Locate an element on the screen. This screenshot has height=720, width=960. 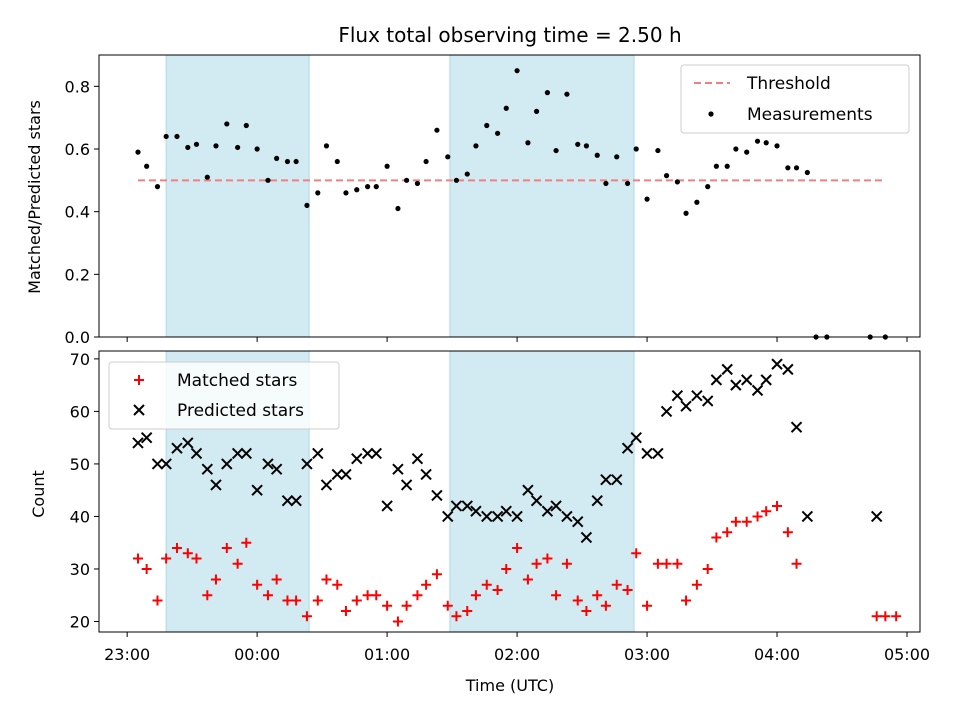
legend-top: Threshold Measurements is located at coordinates (795, 99).